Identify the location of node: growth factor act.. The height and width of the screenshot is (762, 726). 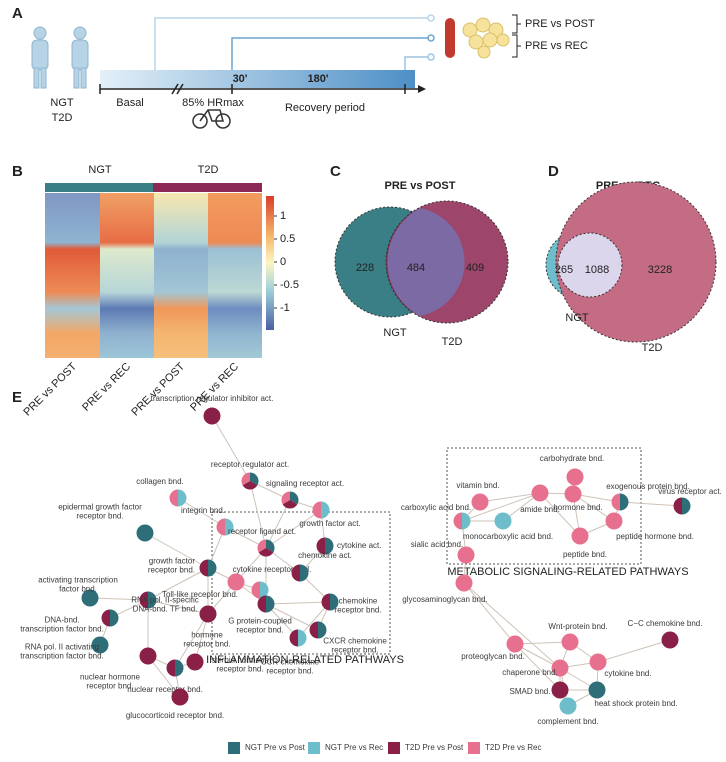
(330, 514).